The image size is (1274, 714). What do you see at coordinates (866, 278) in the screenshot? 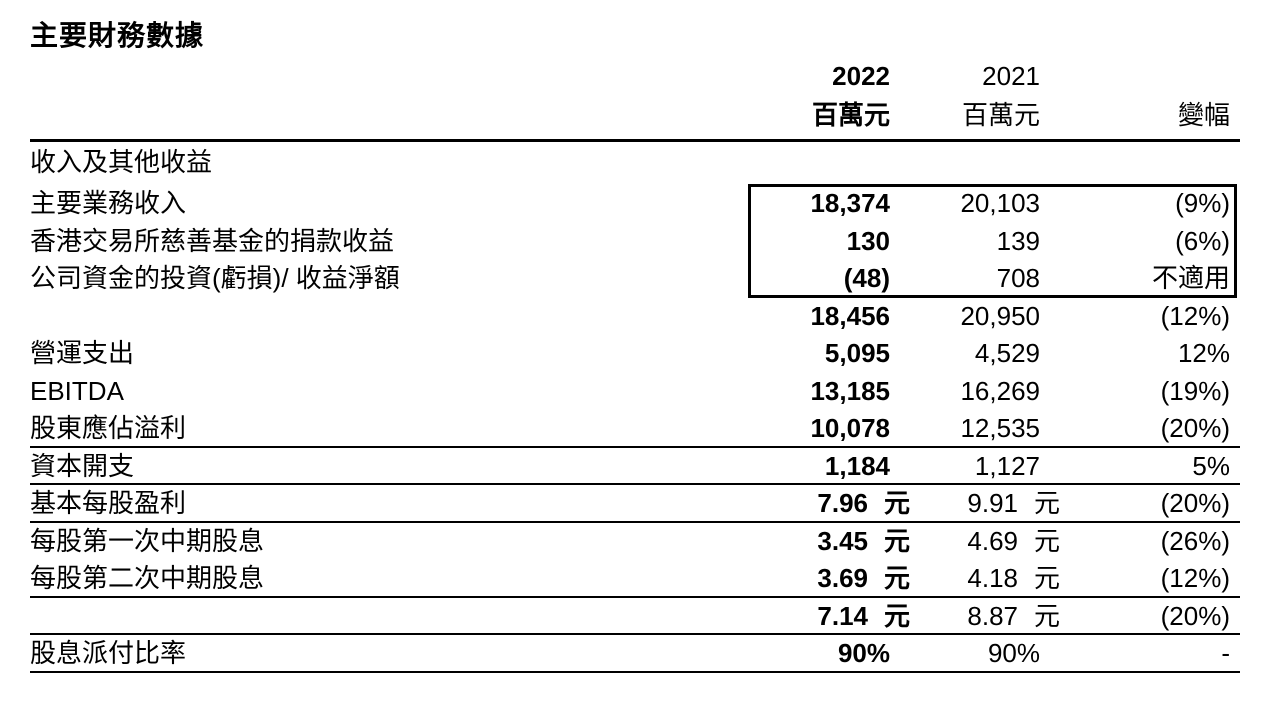
I see `value-2022: (48)` at bounding box center [866, 278].